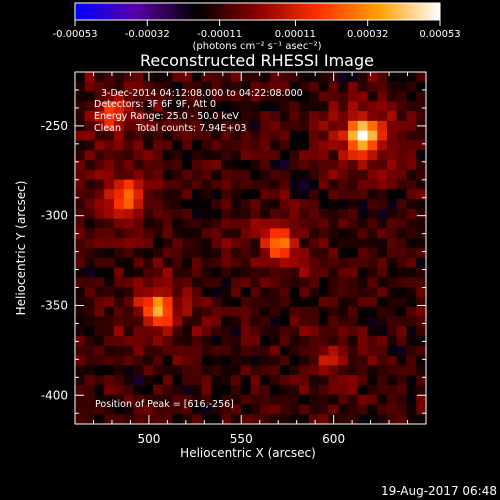  I want to click on y-tick-label: -300, so click(54, 216).